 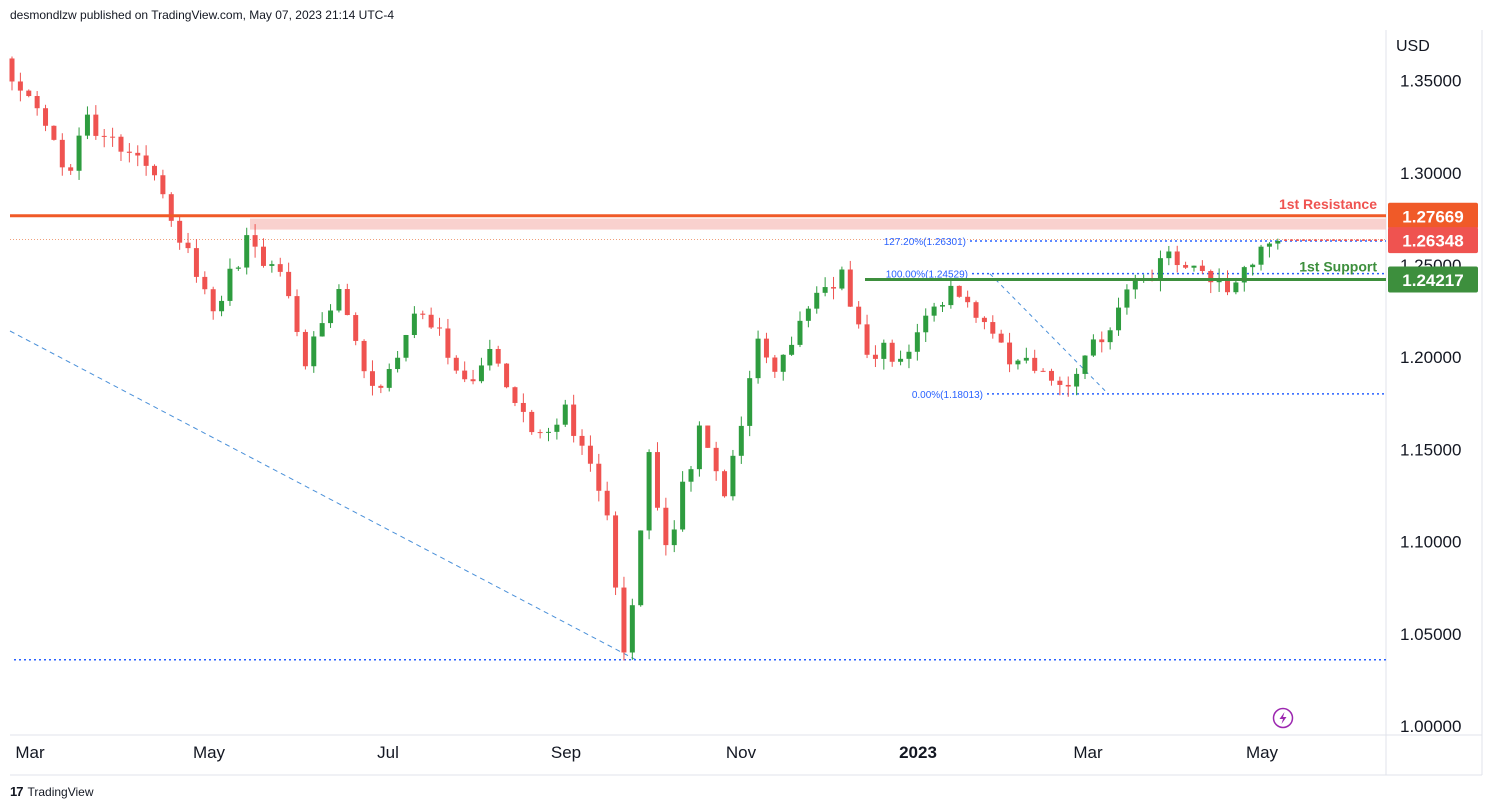 I want to click on x-tick-label: 2023, so click(x=918, y=752).